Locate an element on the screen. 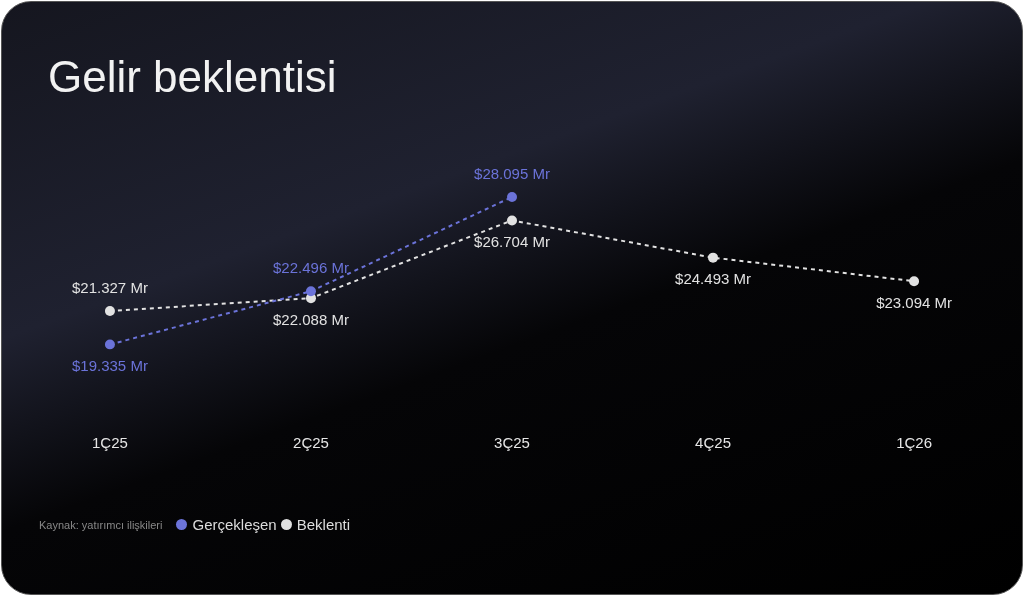 This screenshot has height=596, width=1024. text: Kaynak: yatırımcı ilişkileri is located at coordinates (101, 524).